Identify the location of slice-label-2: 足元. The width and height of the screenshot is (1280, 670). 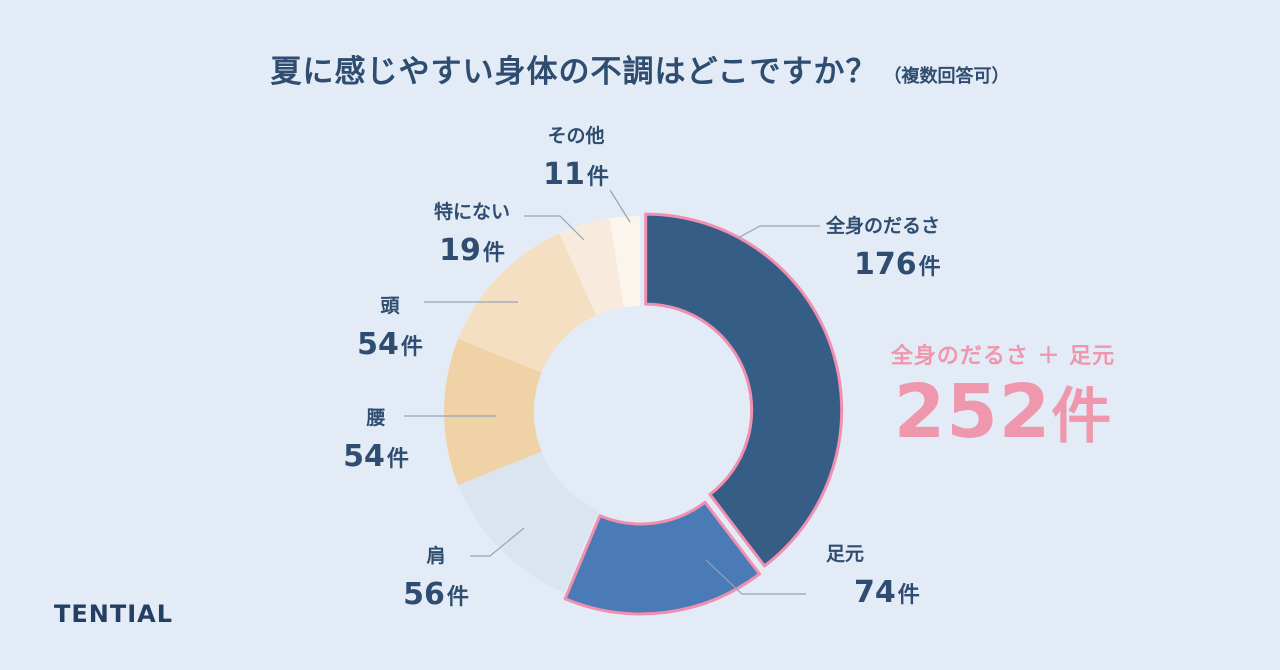
(845, 554).